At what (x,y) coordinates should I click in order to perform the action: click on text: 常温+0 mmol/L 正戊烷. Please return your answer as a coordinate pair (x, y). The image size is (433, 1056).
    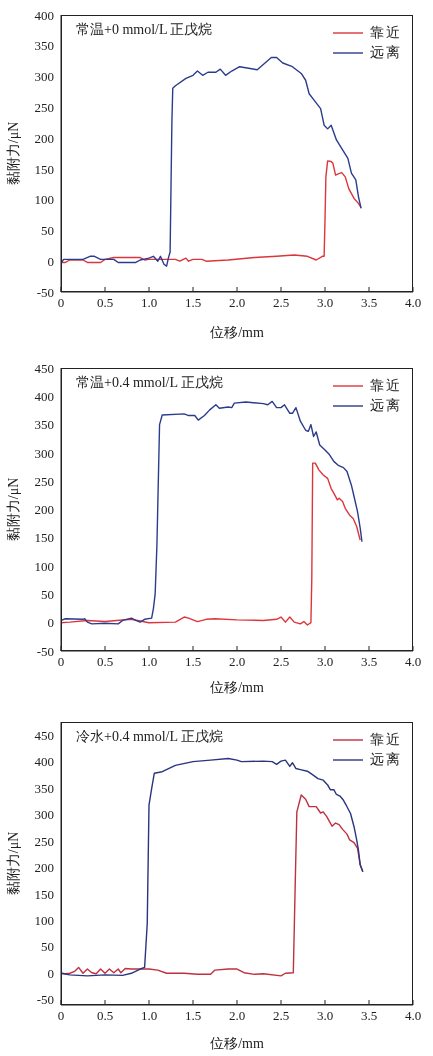
    Looking at the image, I should click on (144, 30).